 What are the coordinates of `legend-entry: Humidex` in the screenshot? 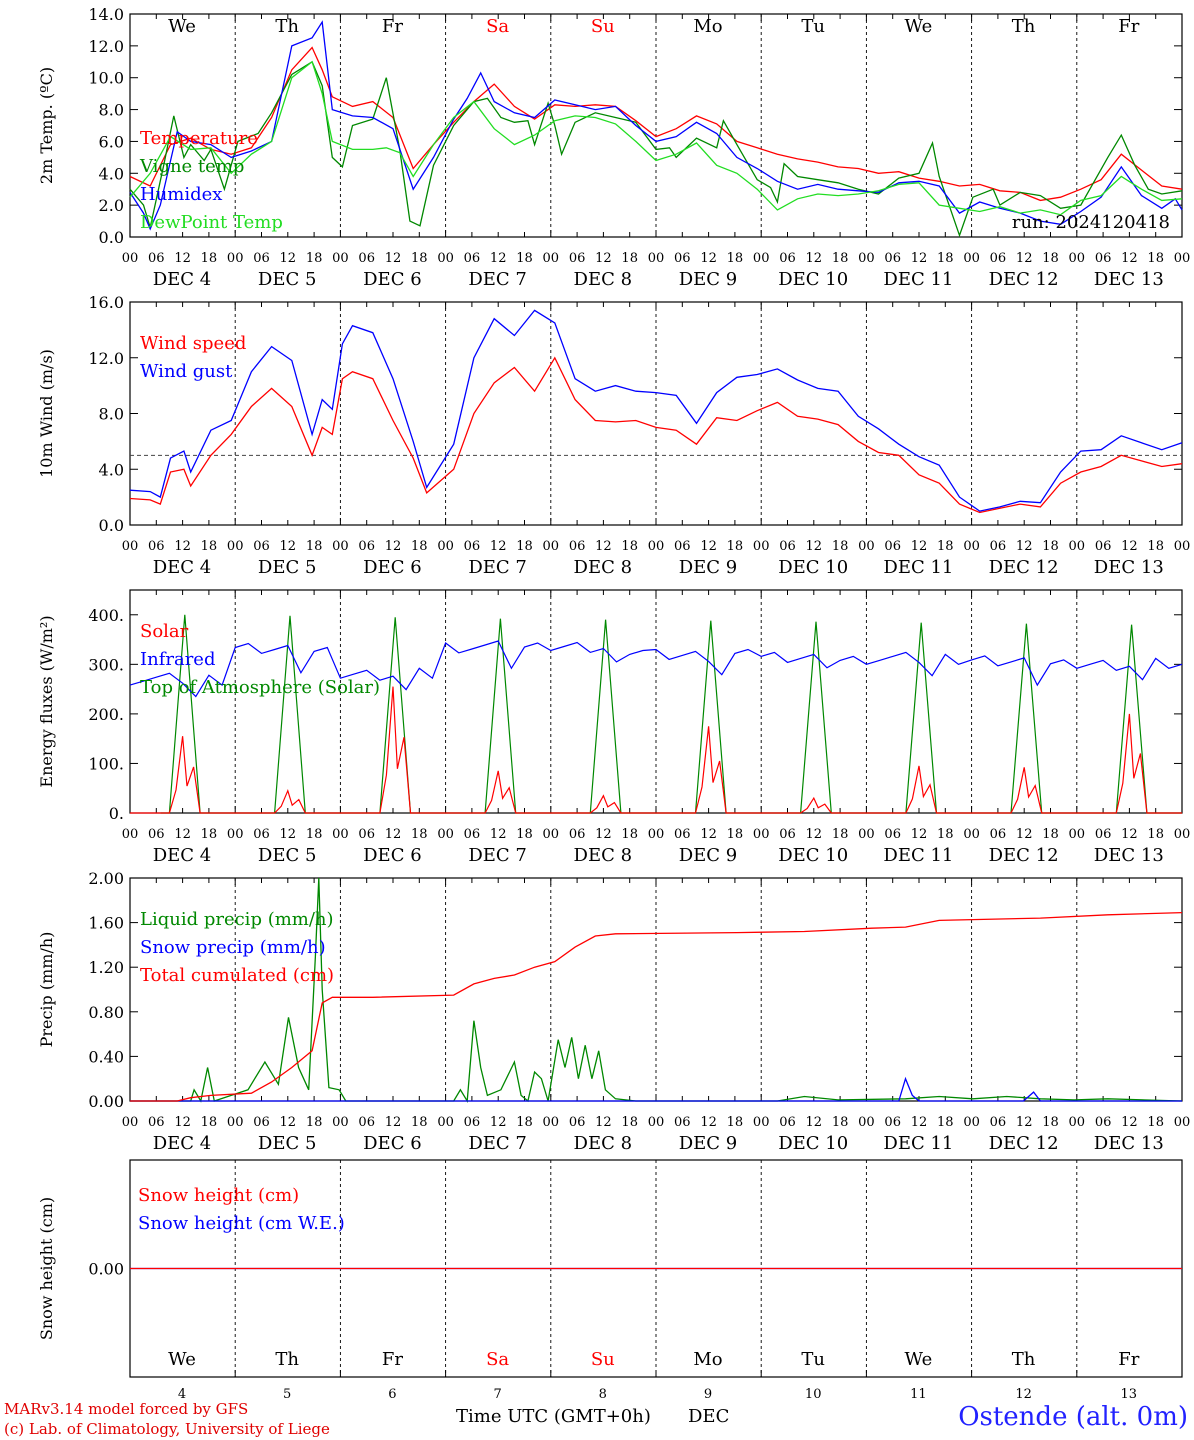 It's located at (181, 194).